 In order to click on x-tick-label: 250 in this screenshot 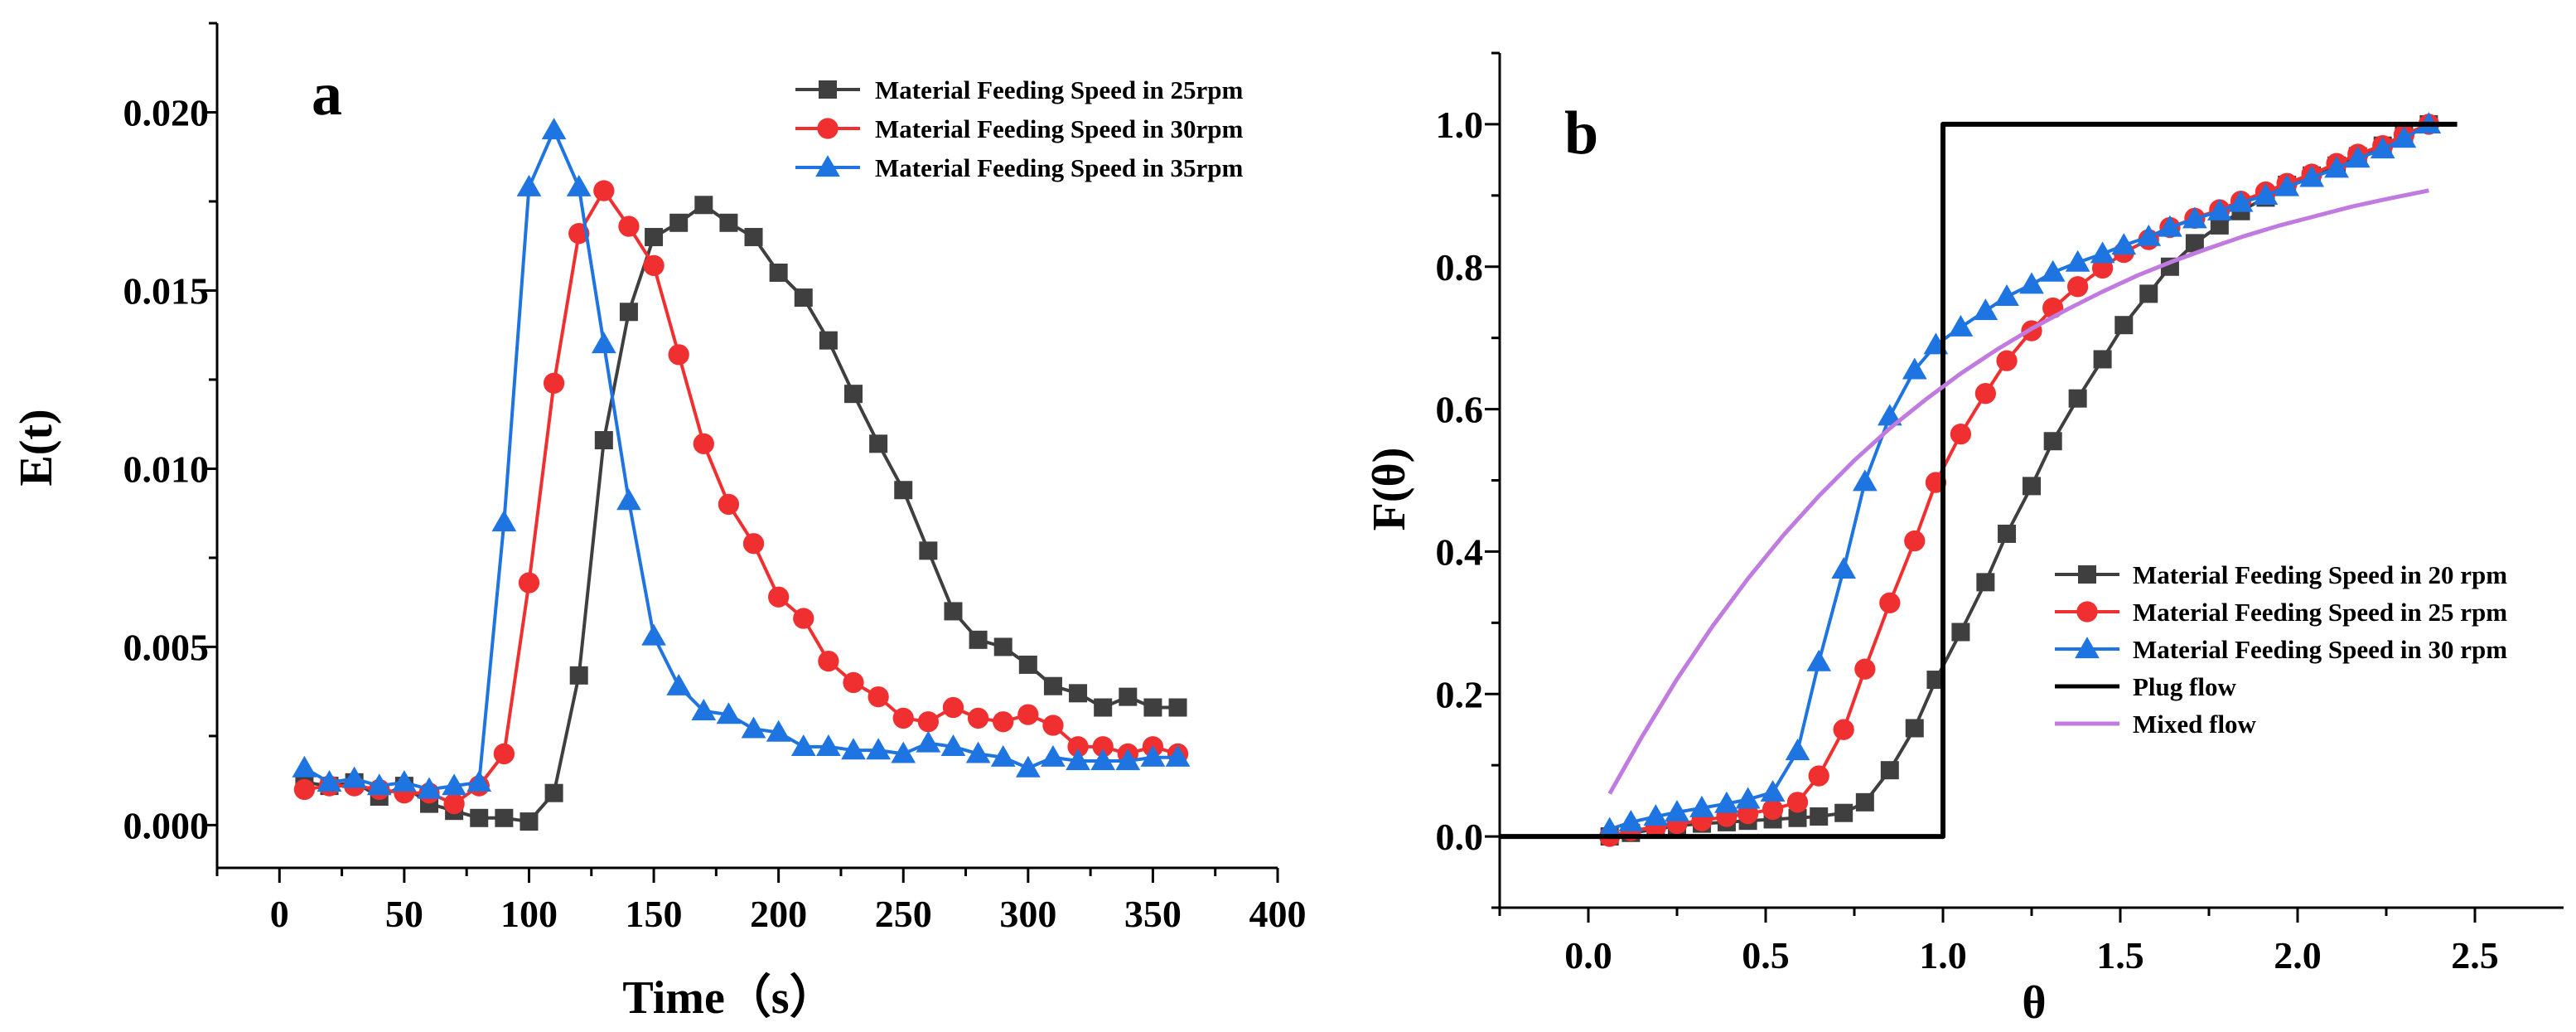, I will do `click(904, 914)`.